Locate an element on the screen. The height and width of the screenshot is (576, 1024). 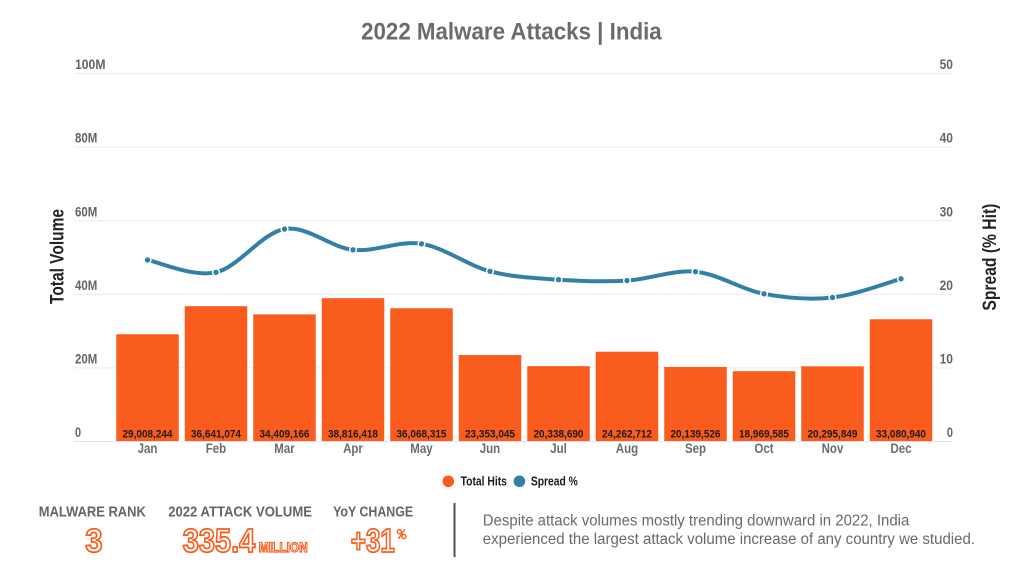
svg-text: May is located at coordinates (421, 448).